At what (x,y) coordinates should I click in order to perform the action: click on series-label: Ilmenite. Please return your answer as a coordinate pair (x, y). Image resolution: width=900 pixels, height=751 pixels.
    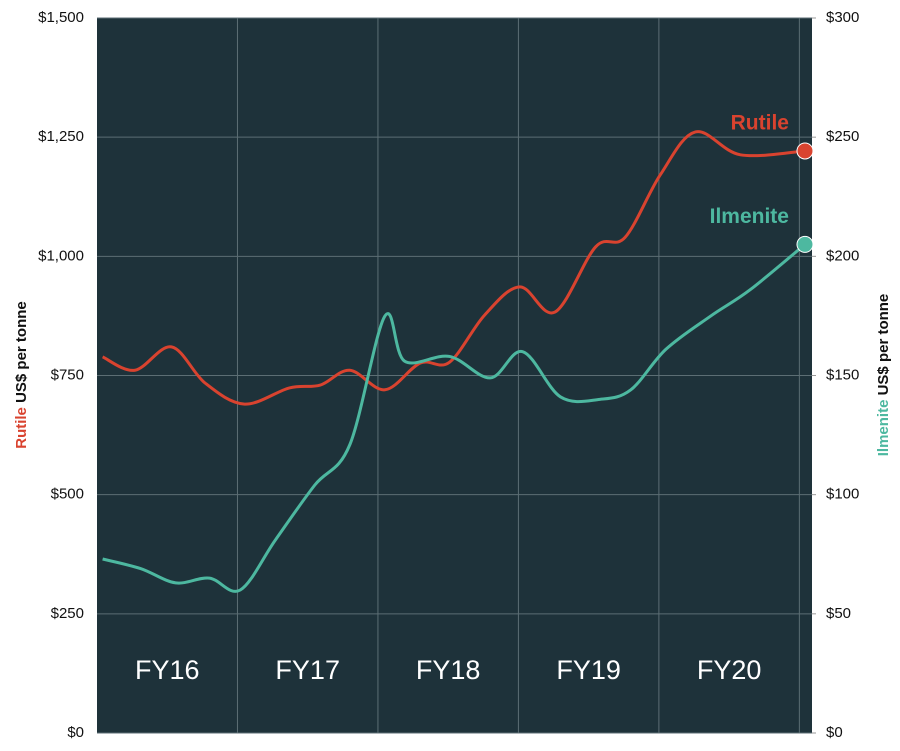
    Looking at the image, I should click on (749, 216).